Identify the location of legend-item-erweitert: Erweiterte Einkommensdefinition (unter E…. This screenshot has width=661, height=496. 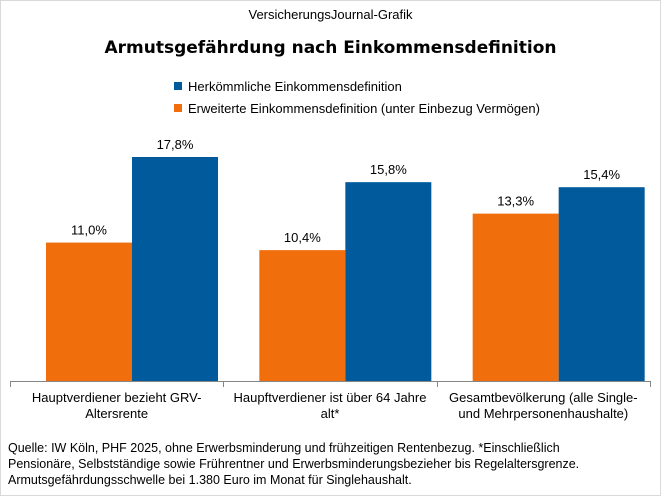
(357, 108).